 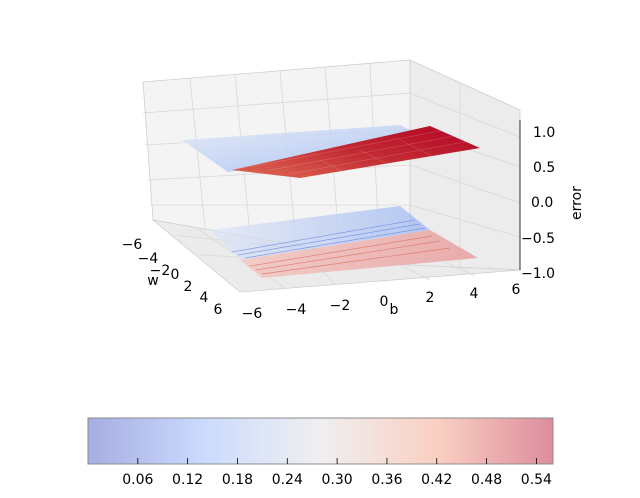 I want to click on surface-blue-part, so click(x=311, y=148).